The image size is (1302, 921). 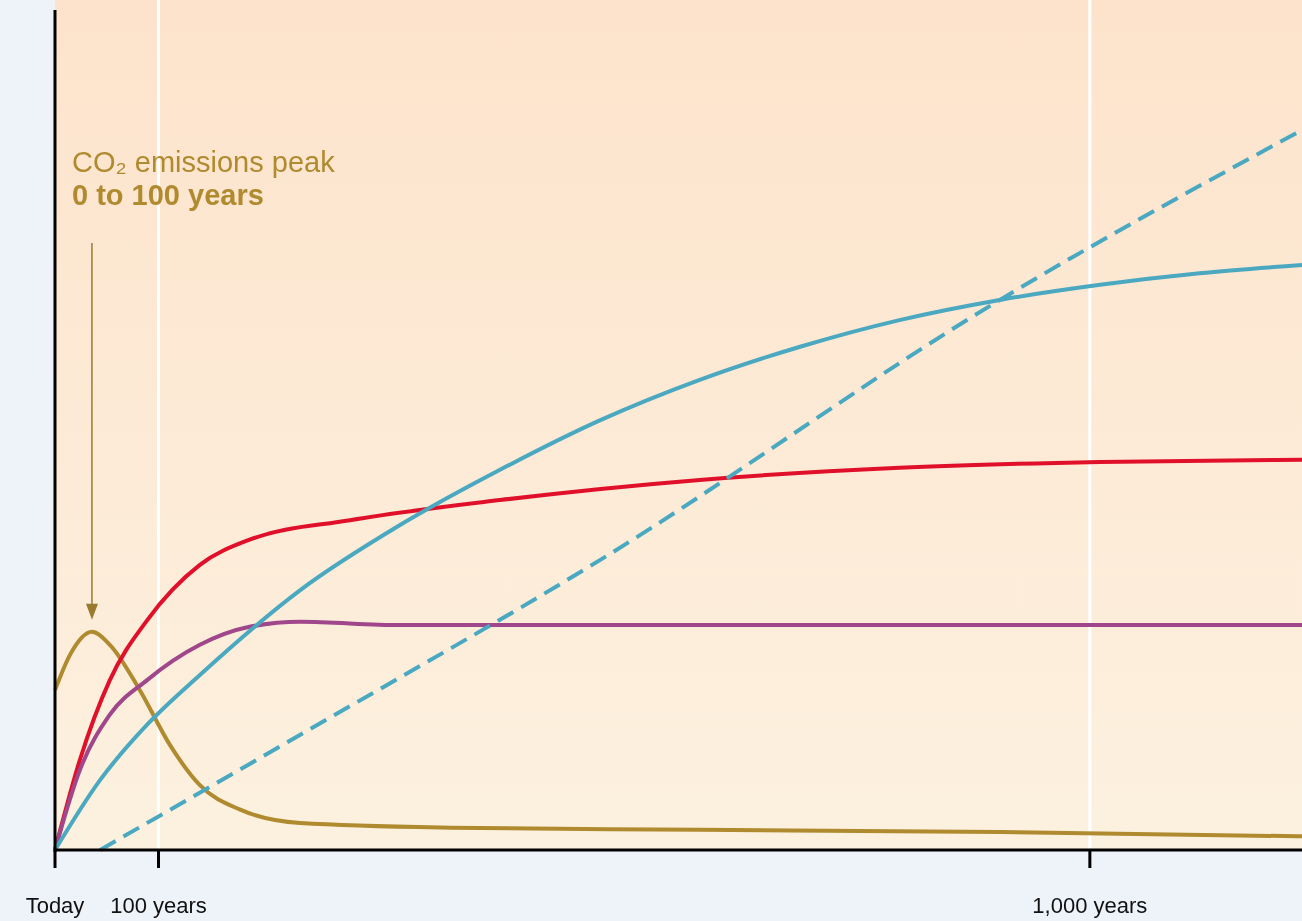 What do you see at coordinates (204, 178) in the screenshot?
I see `annotation: CO₂ emissions peak 0 to 100 years` at bounding box center [204, 178].